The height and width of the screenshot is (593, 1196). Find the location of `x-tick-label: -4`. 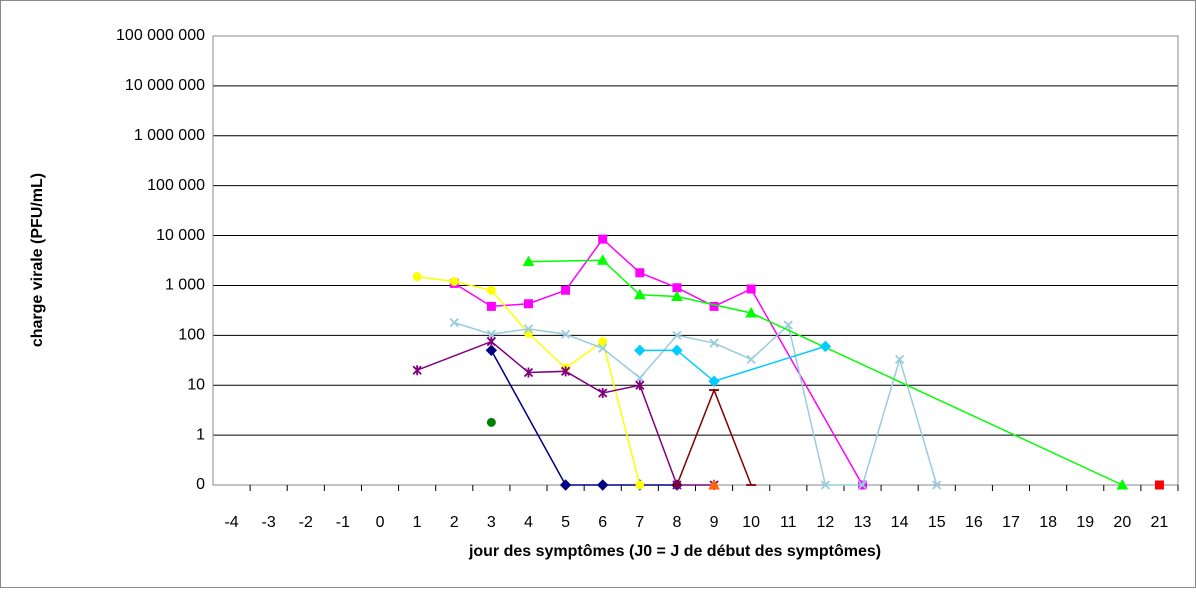

x-tick-label: -4 is located at coordinates (231, 522).